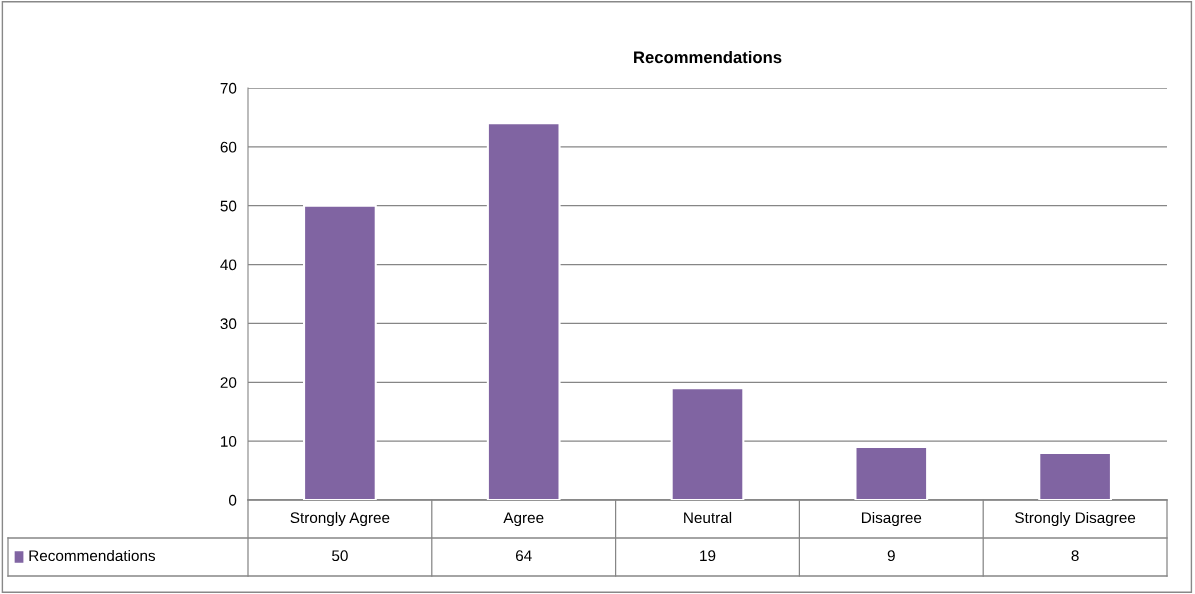 The width and height of the screenshot is (1195, 594). I want to click on y-tick-label: 50, so click(228, 206).